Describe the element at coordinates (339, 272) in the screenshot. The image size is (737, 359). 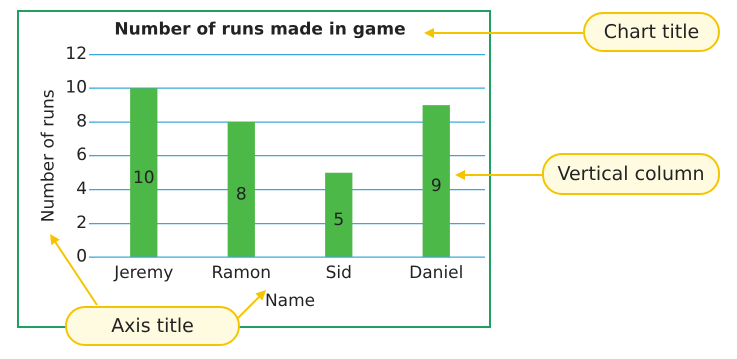
I see `x-tick-label: Sid` at that location.